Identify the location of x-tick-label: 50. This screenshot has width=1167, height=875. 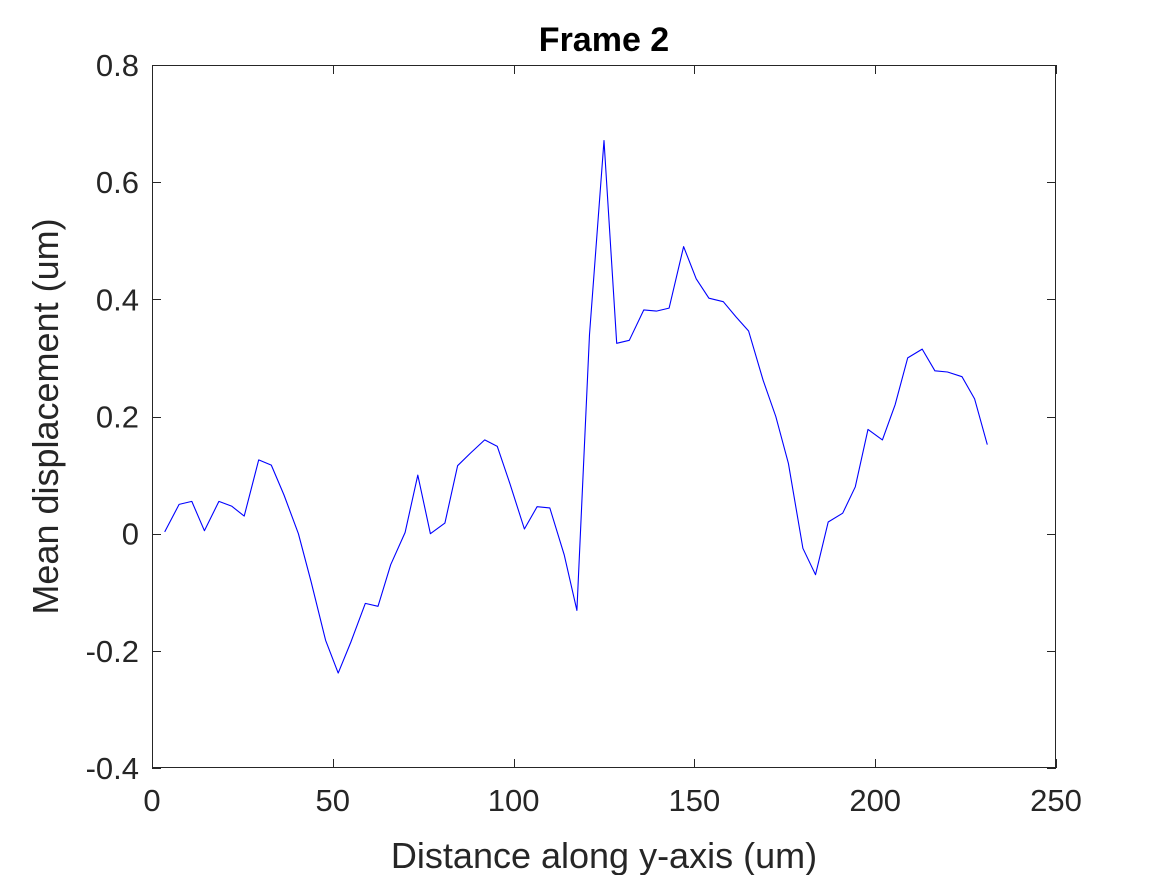
(333, 800).